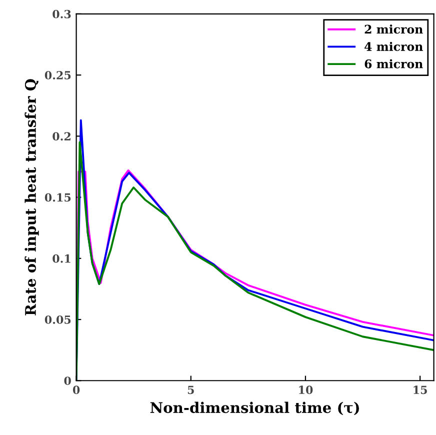 The height and width of the screenshot is (435, 436). Describe the element at coordinates (393, 47) in the screenshot. I see `legend-label: 4 micron` at that location.